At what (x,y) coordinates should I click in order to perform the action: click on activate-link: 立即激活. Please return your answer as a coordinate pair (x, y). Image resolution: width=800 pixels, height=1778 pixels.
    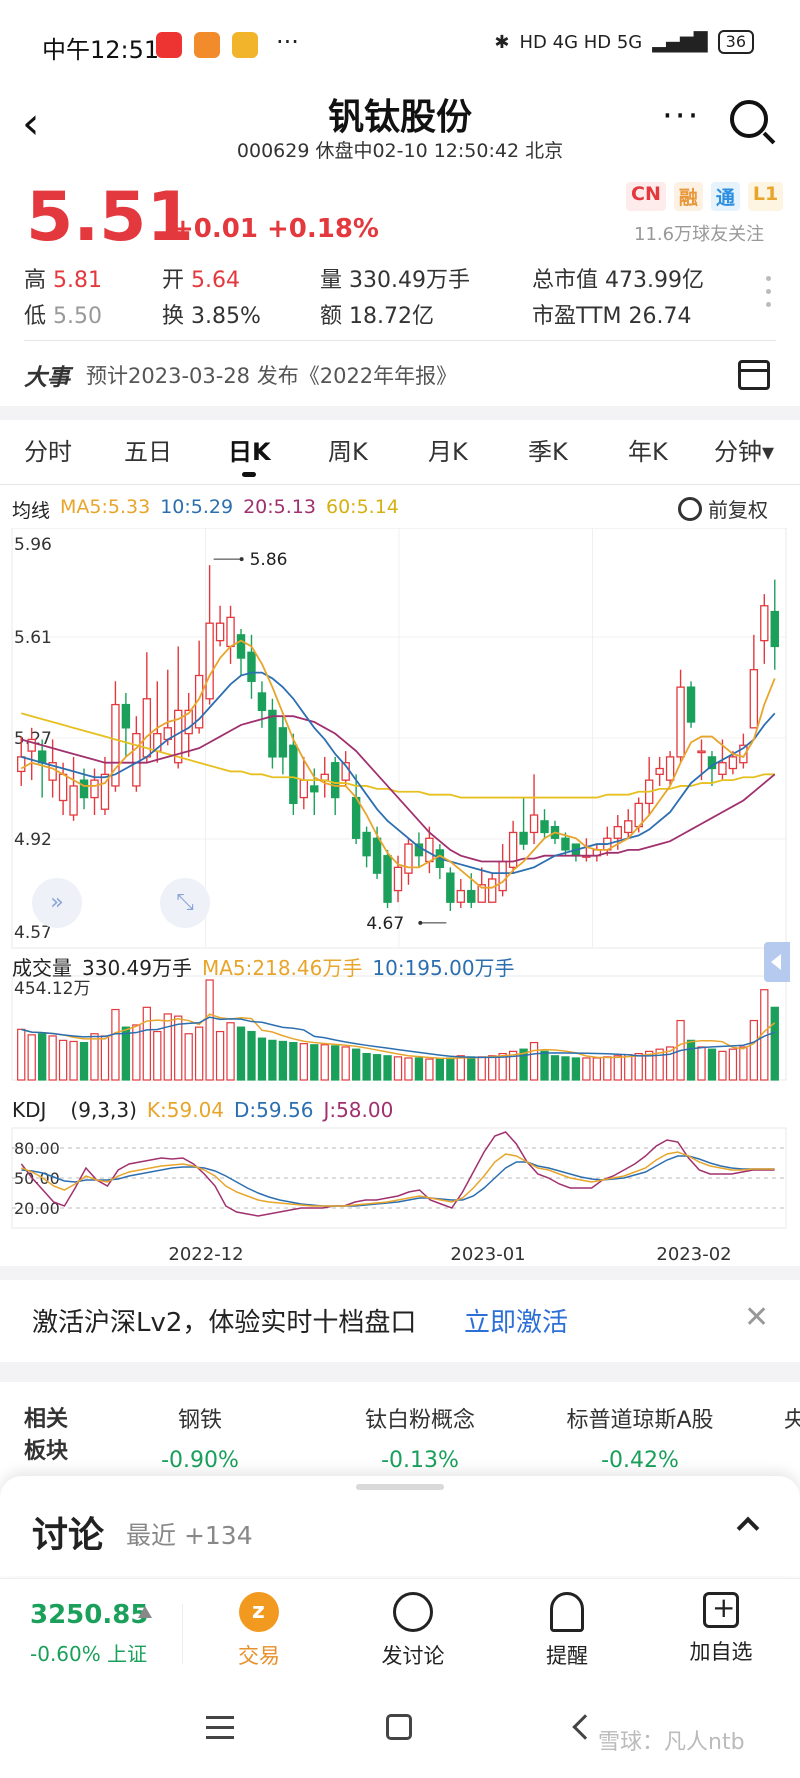
    Looking at the image, I should click on (516, 1323).